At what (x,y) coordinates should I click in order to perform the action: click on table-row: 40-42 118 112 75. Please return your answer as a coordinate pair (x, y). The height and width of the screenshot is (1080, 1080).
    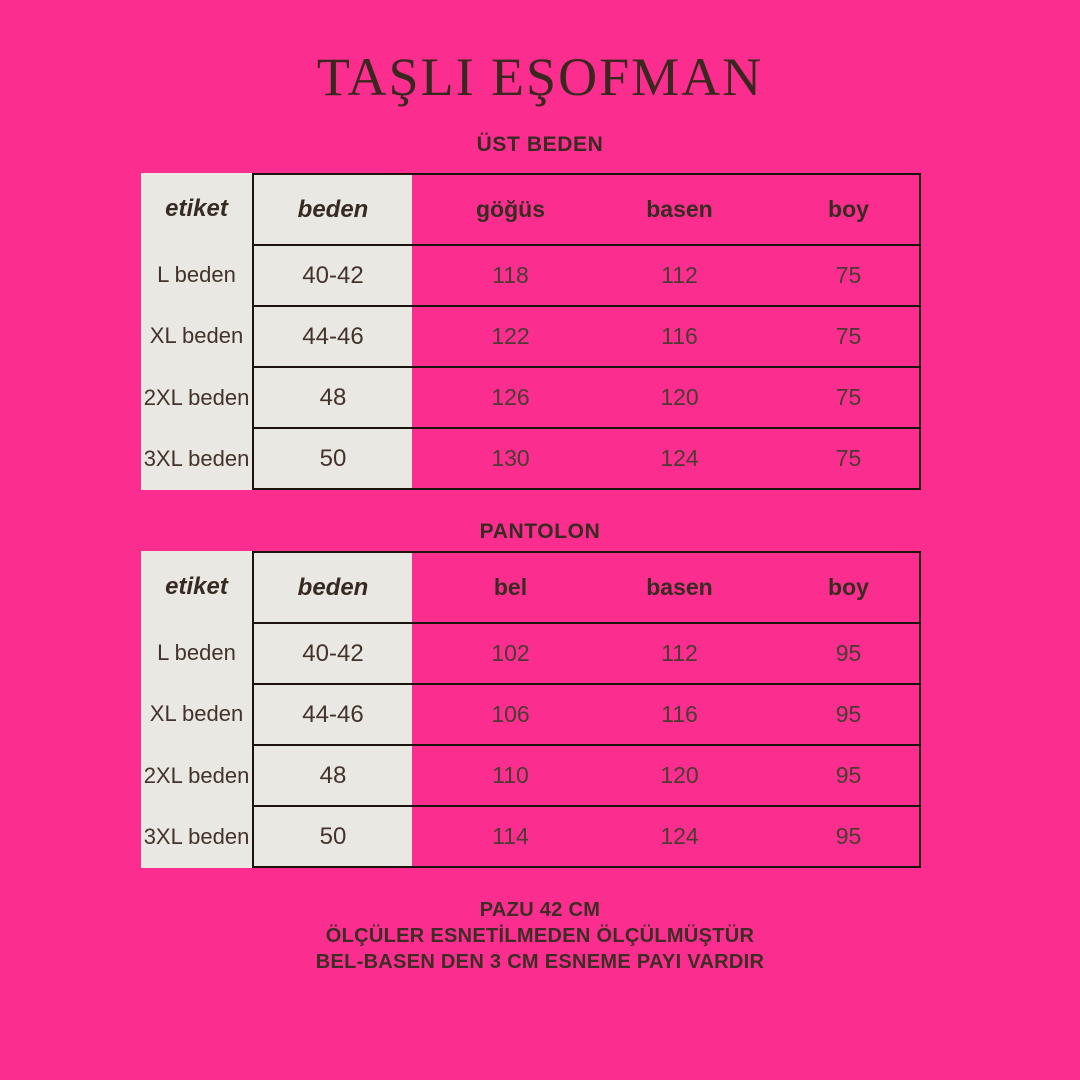
    Looking at the image, I should click on (586, 274).